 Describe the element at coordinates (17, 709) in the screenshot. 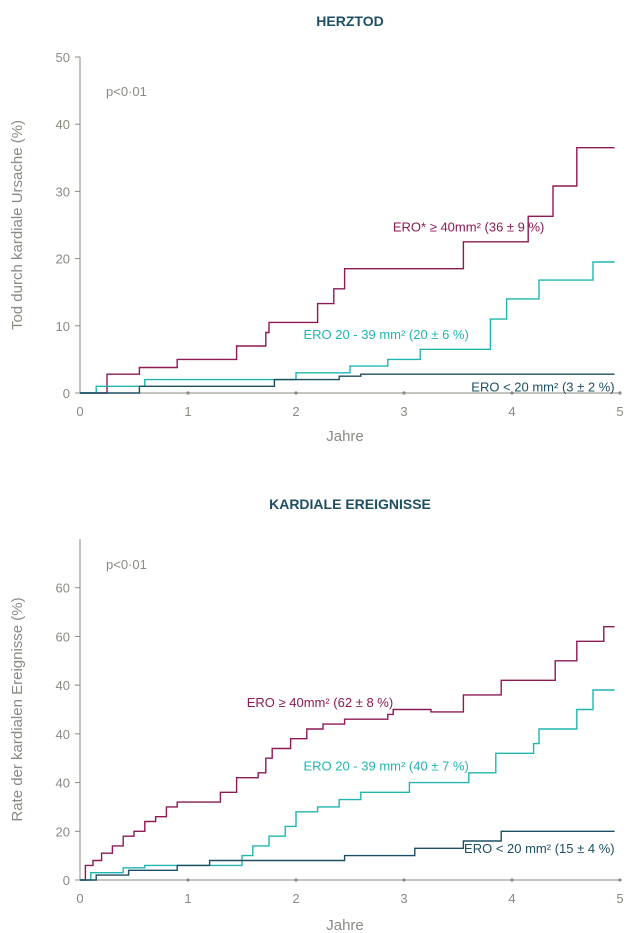

I see `y-axis-label: Rate der kardialen Ereignisse (%)` at that location.